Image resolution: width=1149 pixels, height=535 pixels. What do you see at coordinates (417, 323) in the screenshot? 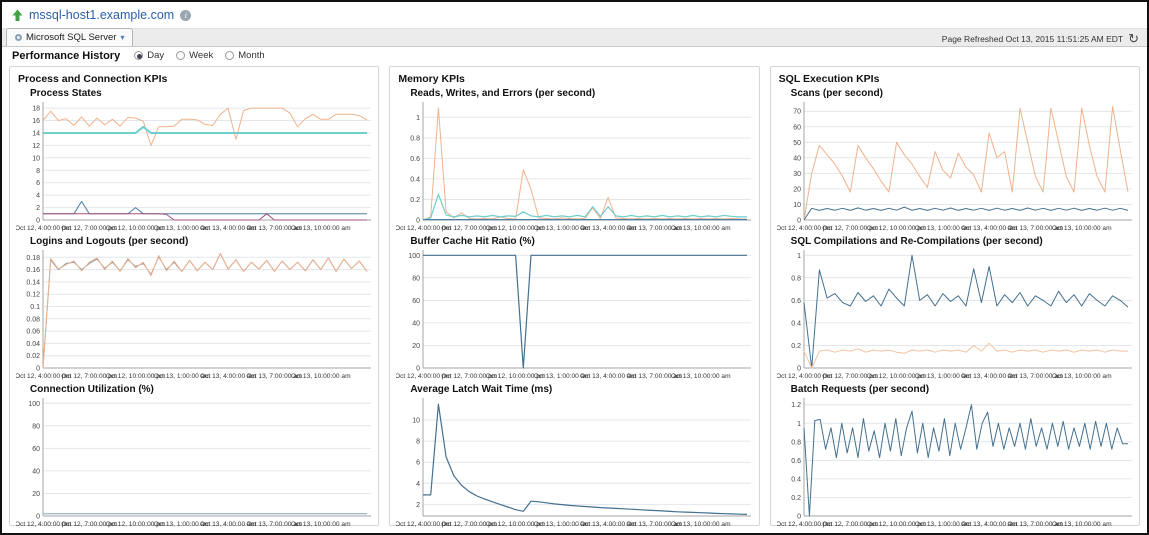
I see `svg-text: 40` at bounding box center [417, 323].